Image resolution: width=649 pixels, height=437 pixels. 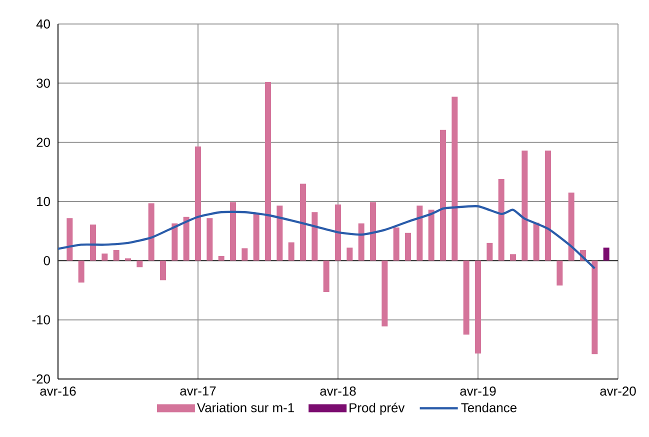 What do you see at coordinates (245, 407) in the screenshot?
I see `legend-label: Variation sur m-1` at bounding box center [245, 407].